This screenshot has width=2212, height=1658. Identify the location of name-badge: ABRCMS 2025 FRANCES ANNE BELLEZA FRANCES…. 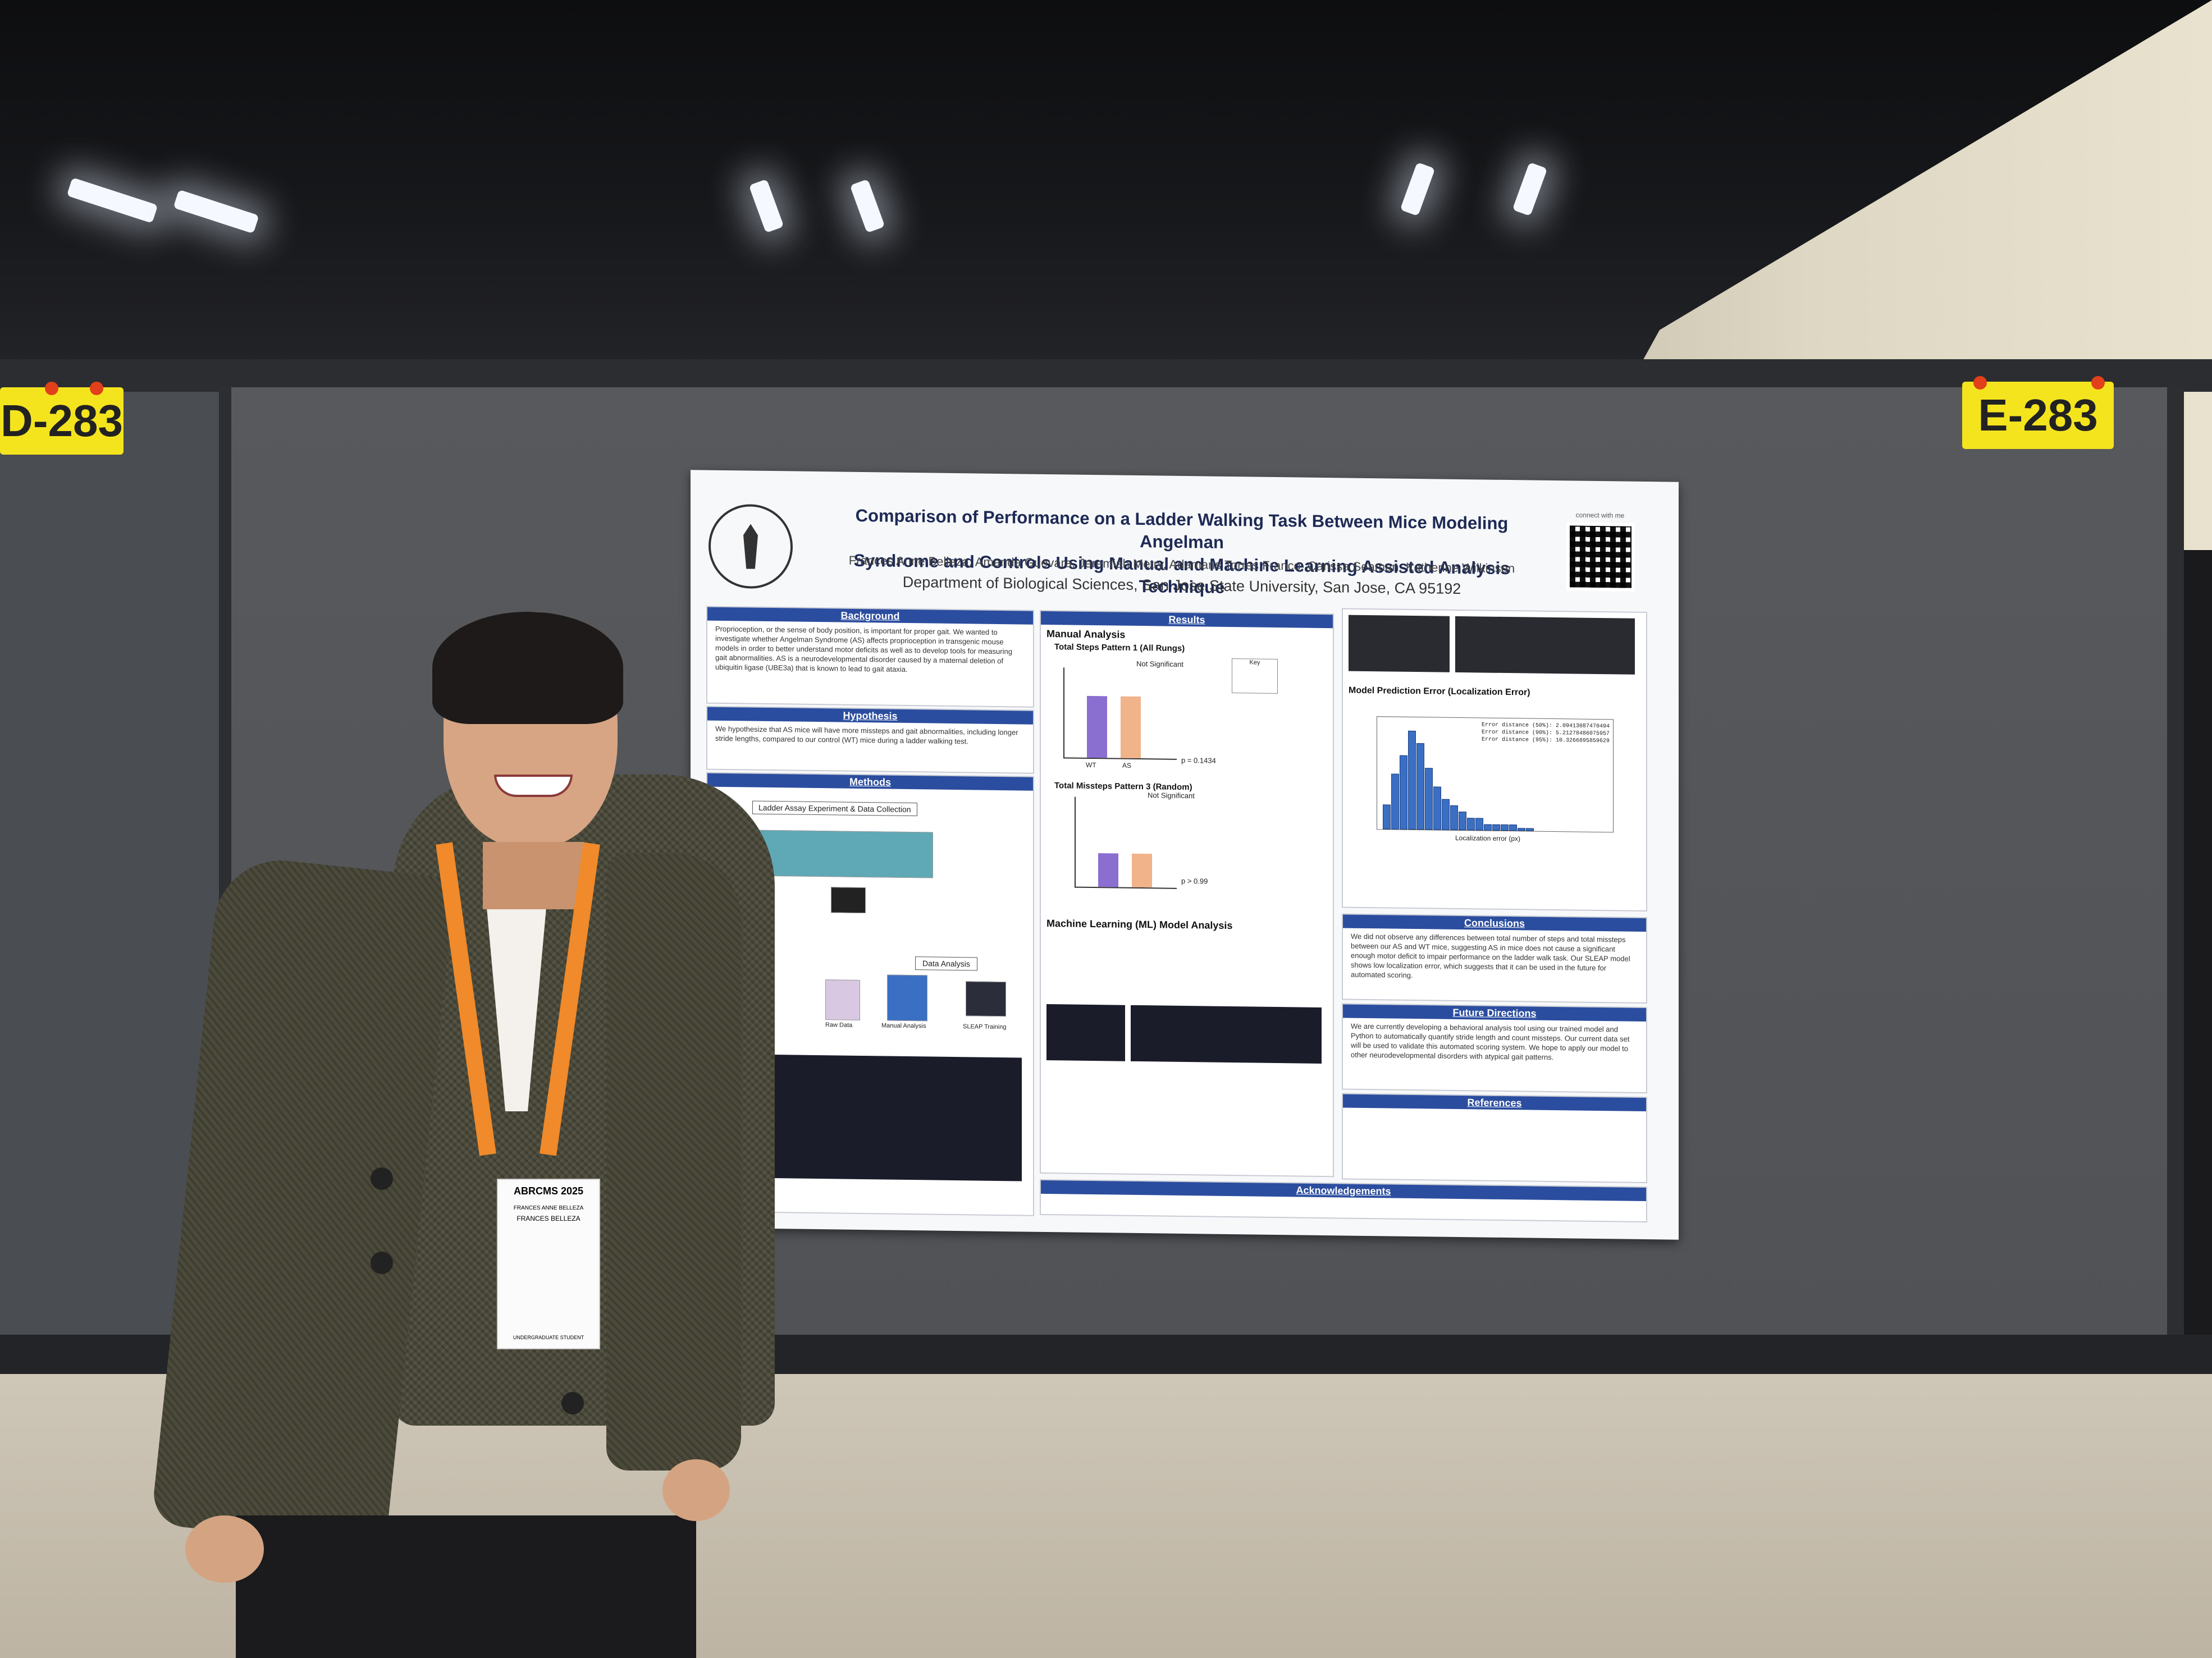
(548, 1264).